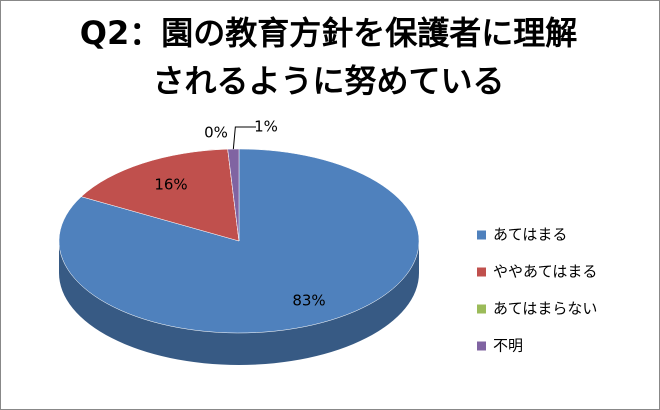  What do you see at coordinates (266, 127) in the screenshot?
I see `data-label: 1%` at bounding box center [266, 127].